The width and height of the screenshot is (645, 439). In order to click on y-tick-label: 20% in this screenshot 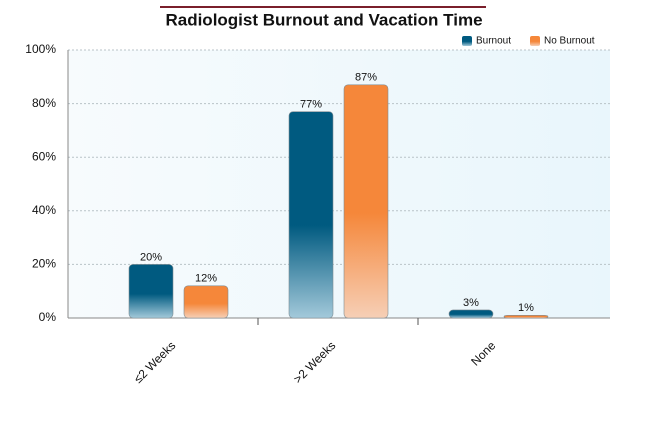, I will do `click(44, 264)`.